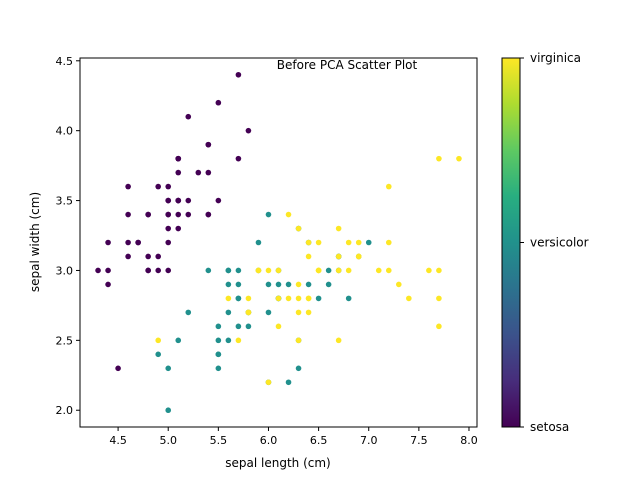 This screenshot has height=480, width=640. Describe the element at coordinates (65, 61) in the screenshot. I see `y-tick-label: 4.5` at that location.